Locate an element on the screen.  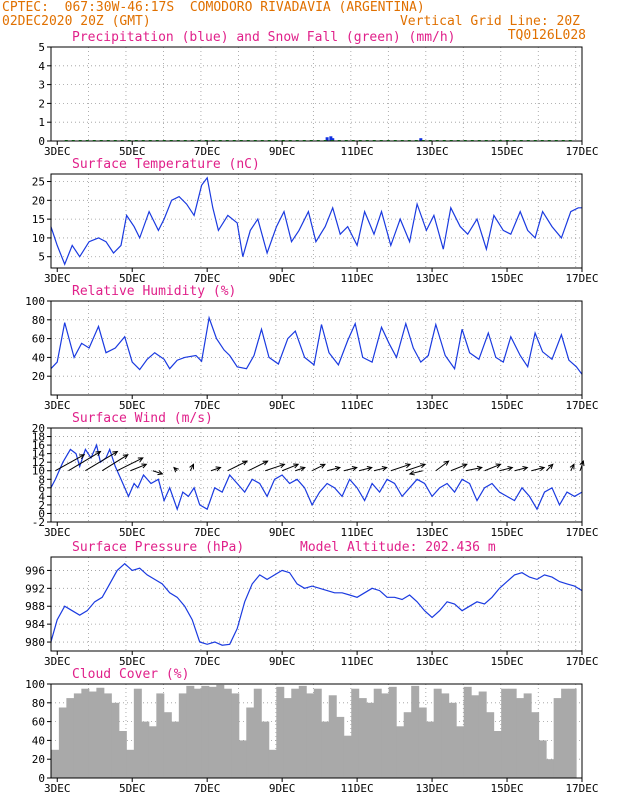
temp-xtick-label: 5DEC is located at coordinates (132, 278).